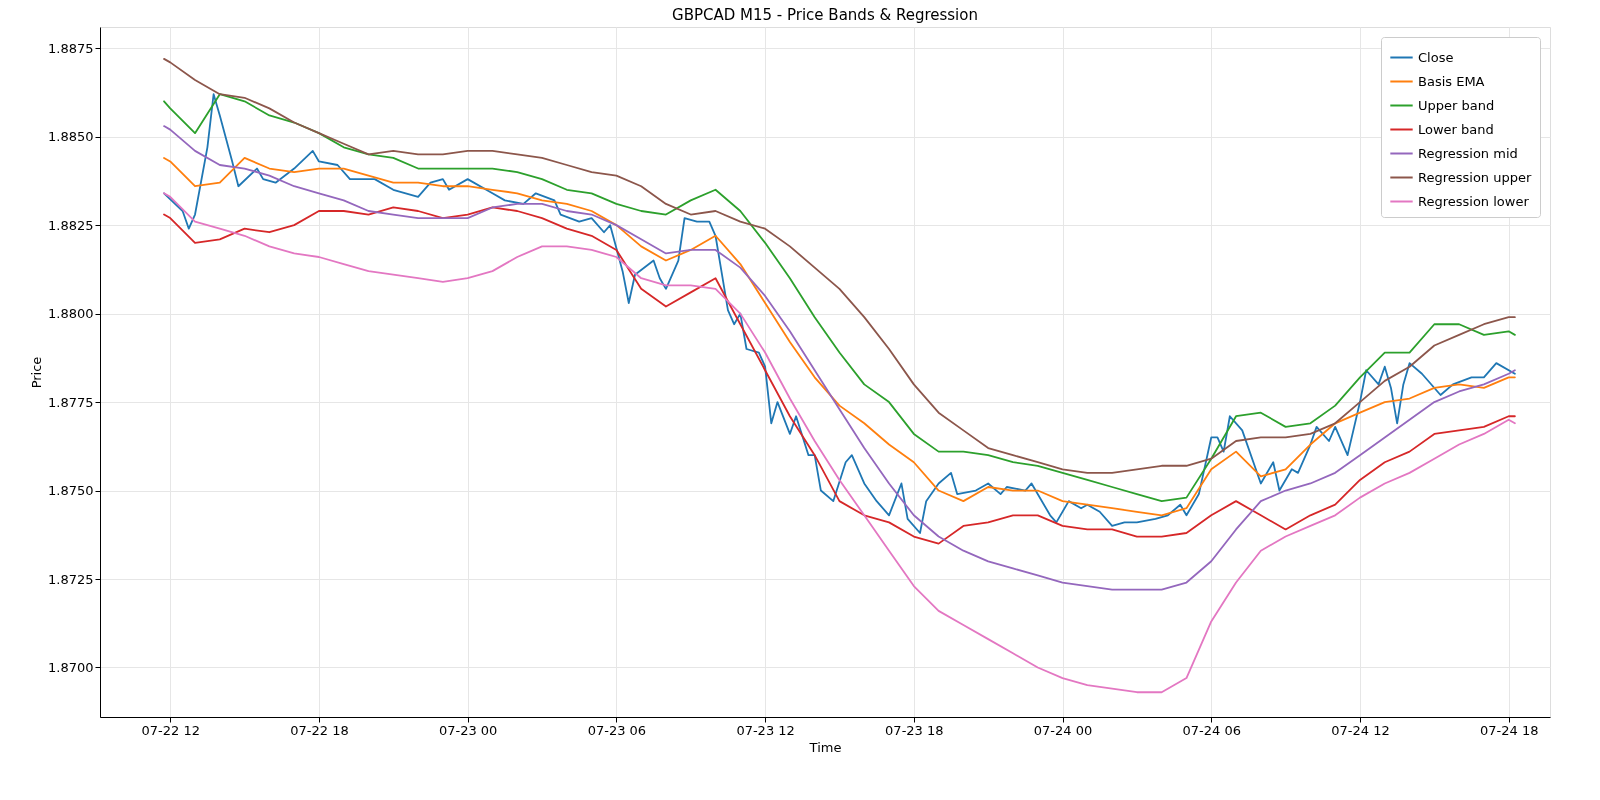 Image resolution: width=1600 pixels, height=800 pixels. Describe the element at coordinates (1063, 730) in the screenshot. I see `x-tick-label: 07-24 00` at that location.